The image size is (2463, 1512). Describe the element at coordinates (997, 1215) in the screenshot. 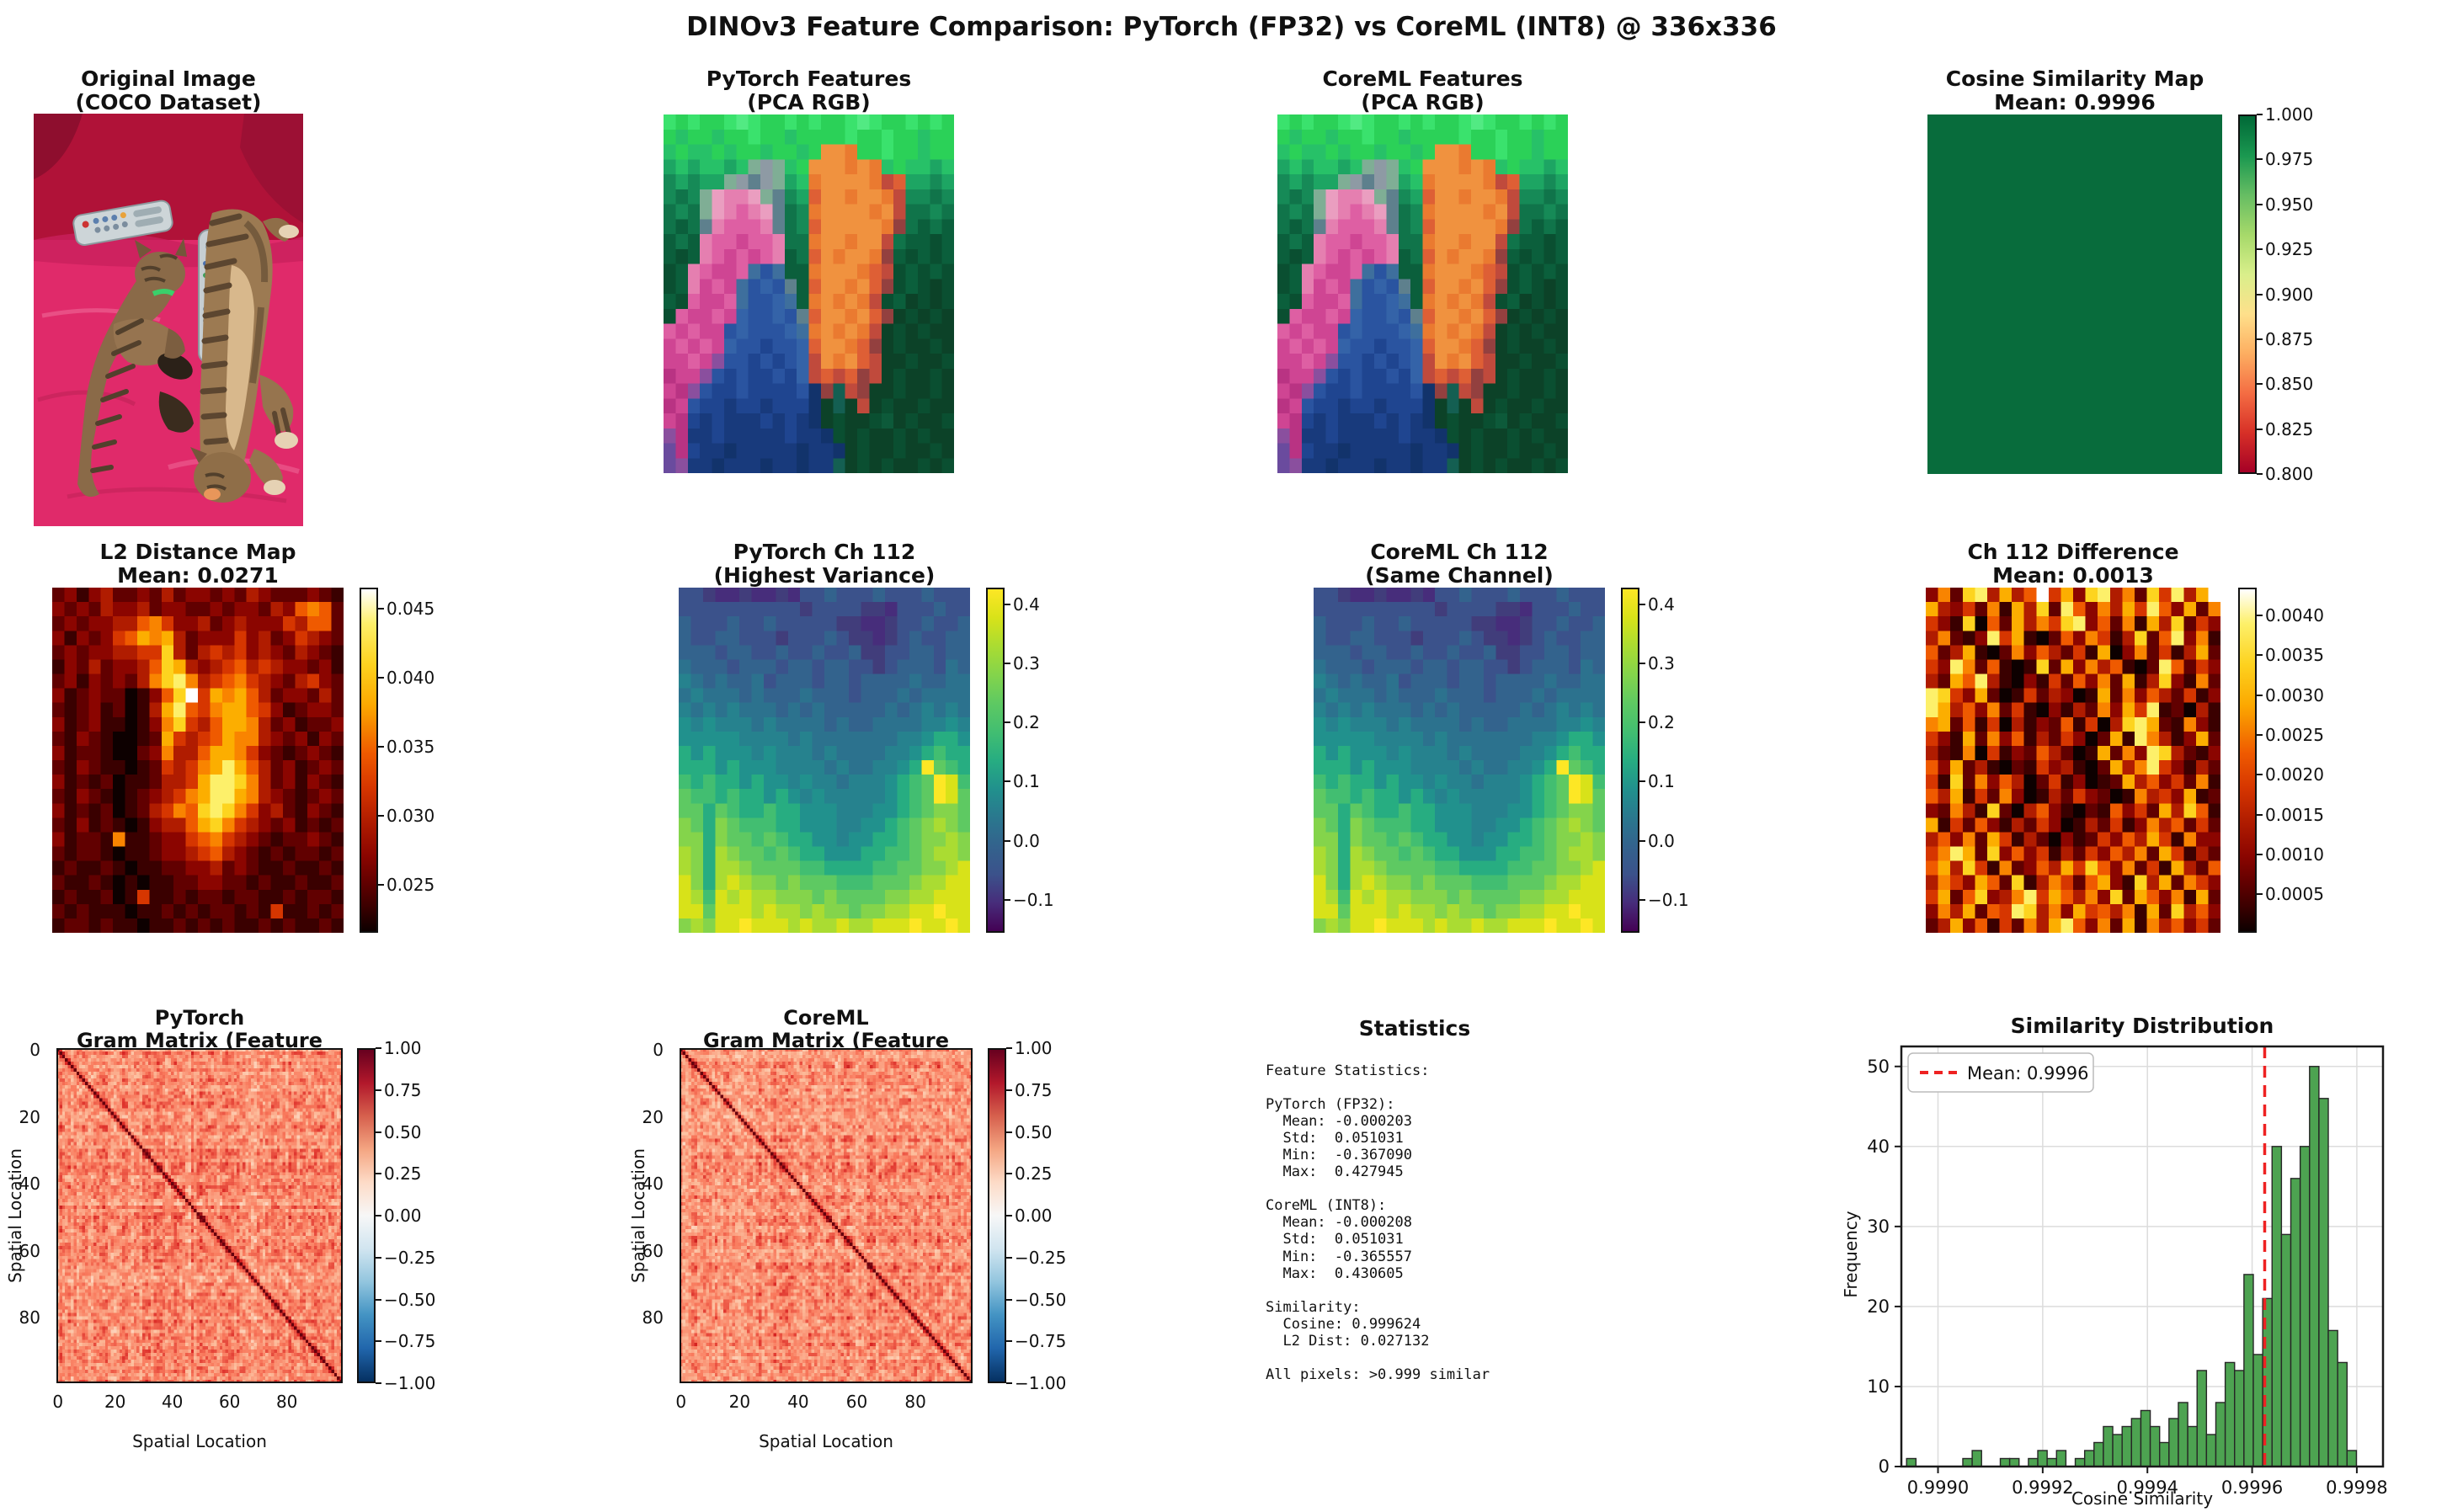

I see `cm-gram-colorbar` at that location.